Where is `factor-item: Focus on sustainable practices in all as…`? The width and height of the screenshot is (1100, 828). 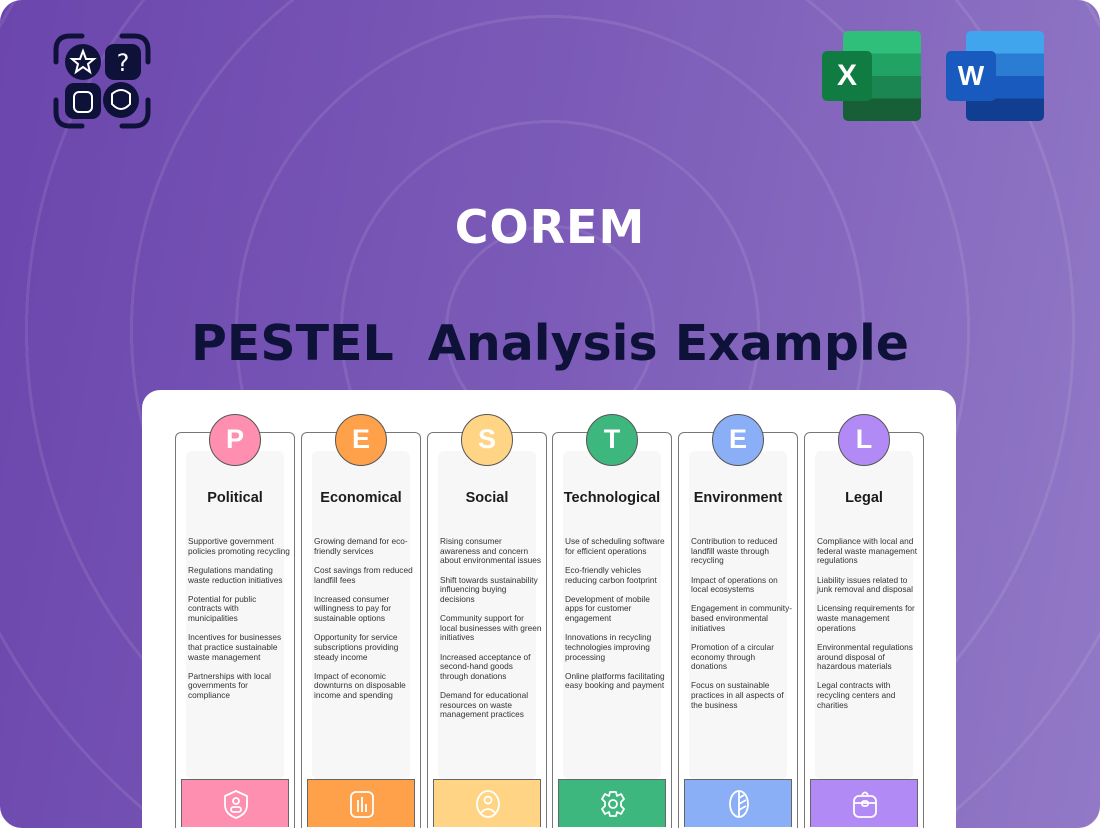 factor-item: Focus on sustainable practices in all as… is located at coordinates (737, 695).